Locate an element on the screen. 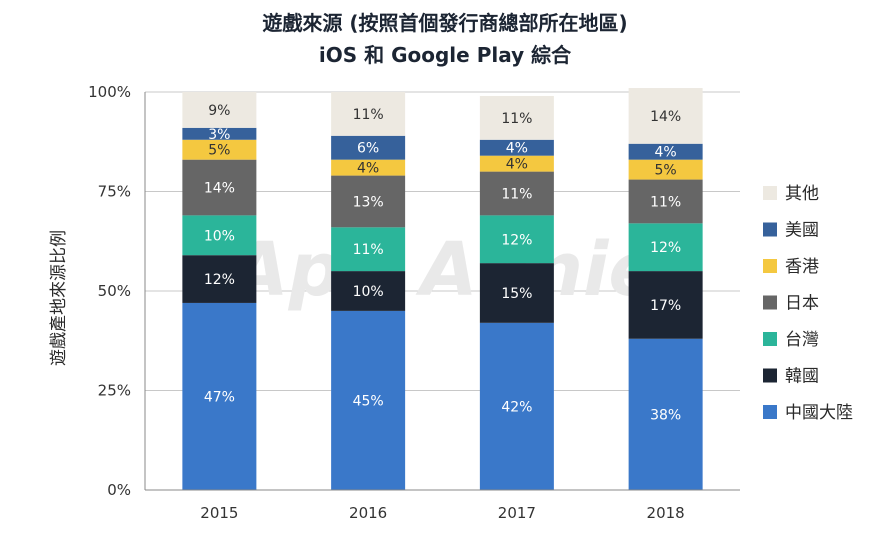 This screenshot has height=537, width=895. data-label: 47% is located at coordinates (219, 397).